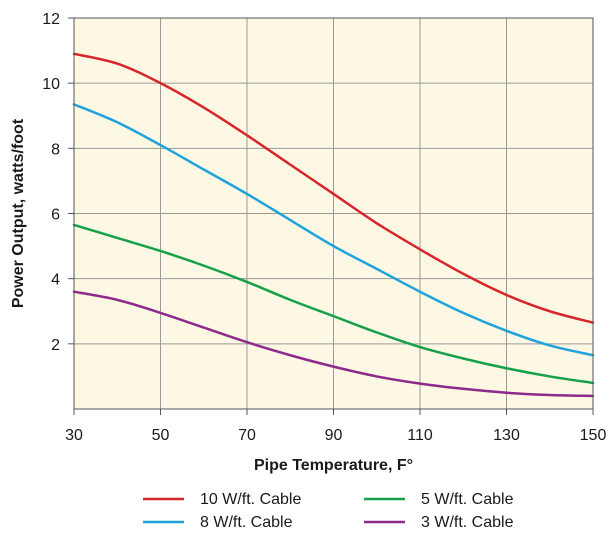 This screenshot has width=610, height=540. Describe the element at coordinates (467, 499) in the screenshot. I see `legend-label-2: 5 W/ft. Cable` at that location.